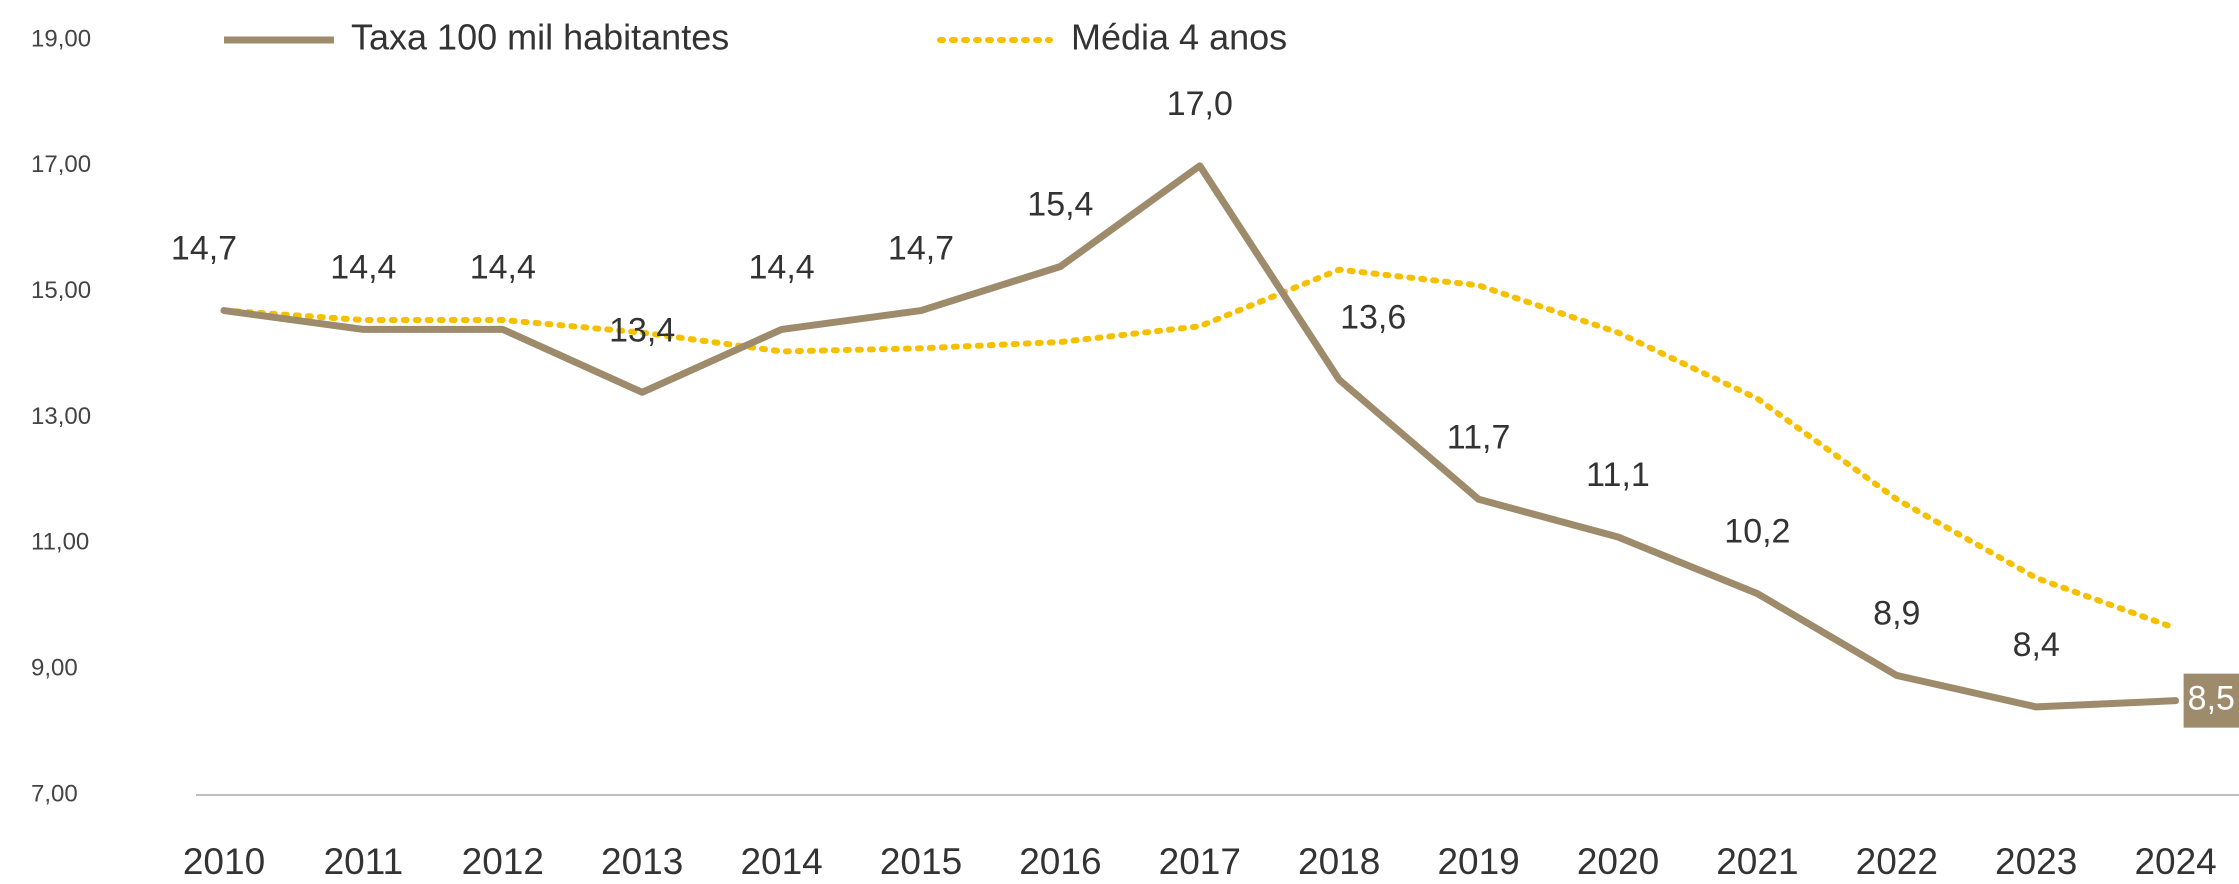  Describe the element at coordinates (2175, 861) in the screenshot. I see `x-tick-label: 2024` at that location.